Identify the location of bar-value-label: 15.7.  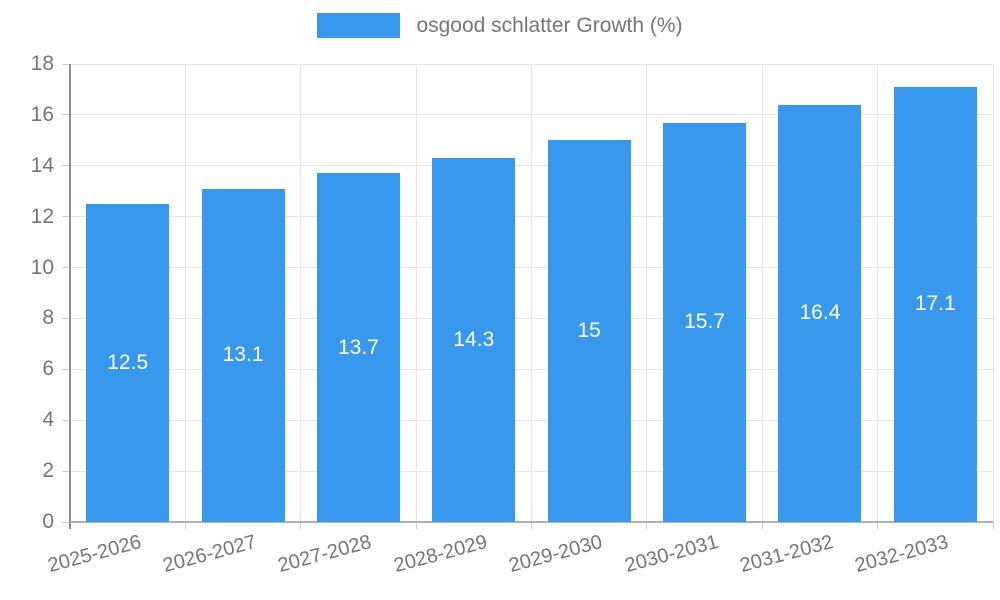
(704, 322).